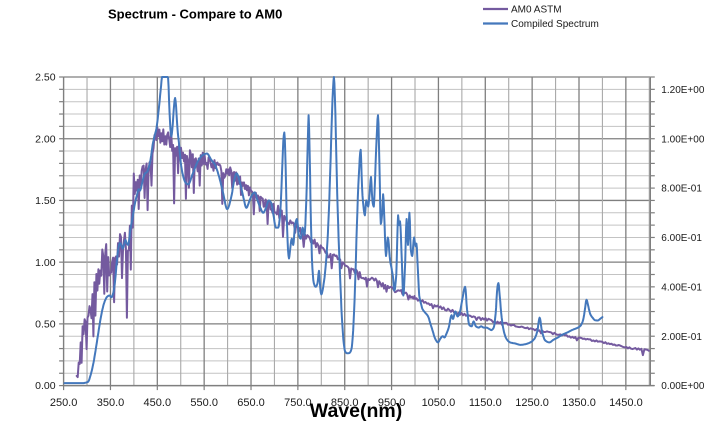 Image resolution: width=724 pixels, height=430 pixels. What do you see at coordinates (681, 287) in the screenshot?
I see `svg-text: 4.00E-01` at bounding box center [681, 287].